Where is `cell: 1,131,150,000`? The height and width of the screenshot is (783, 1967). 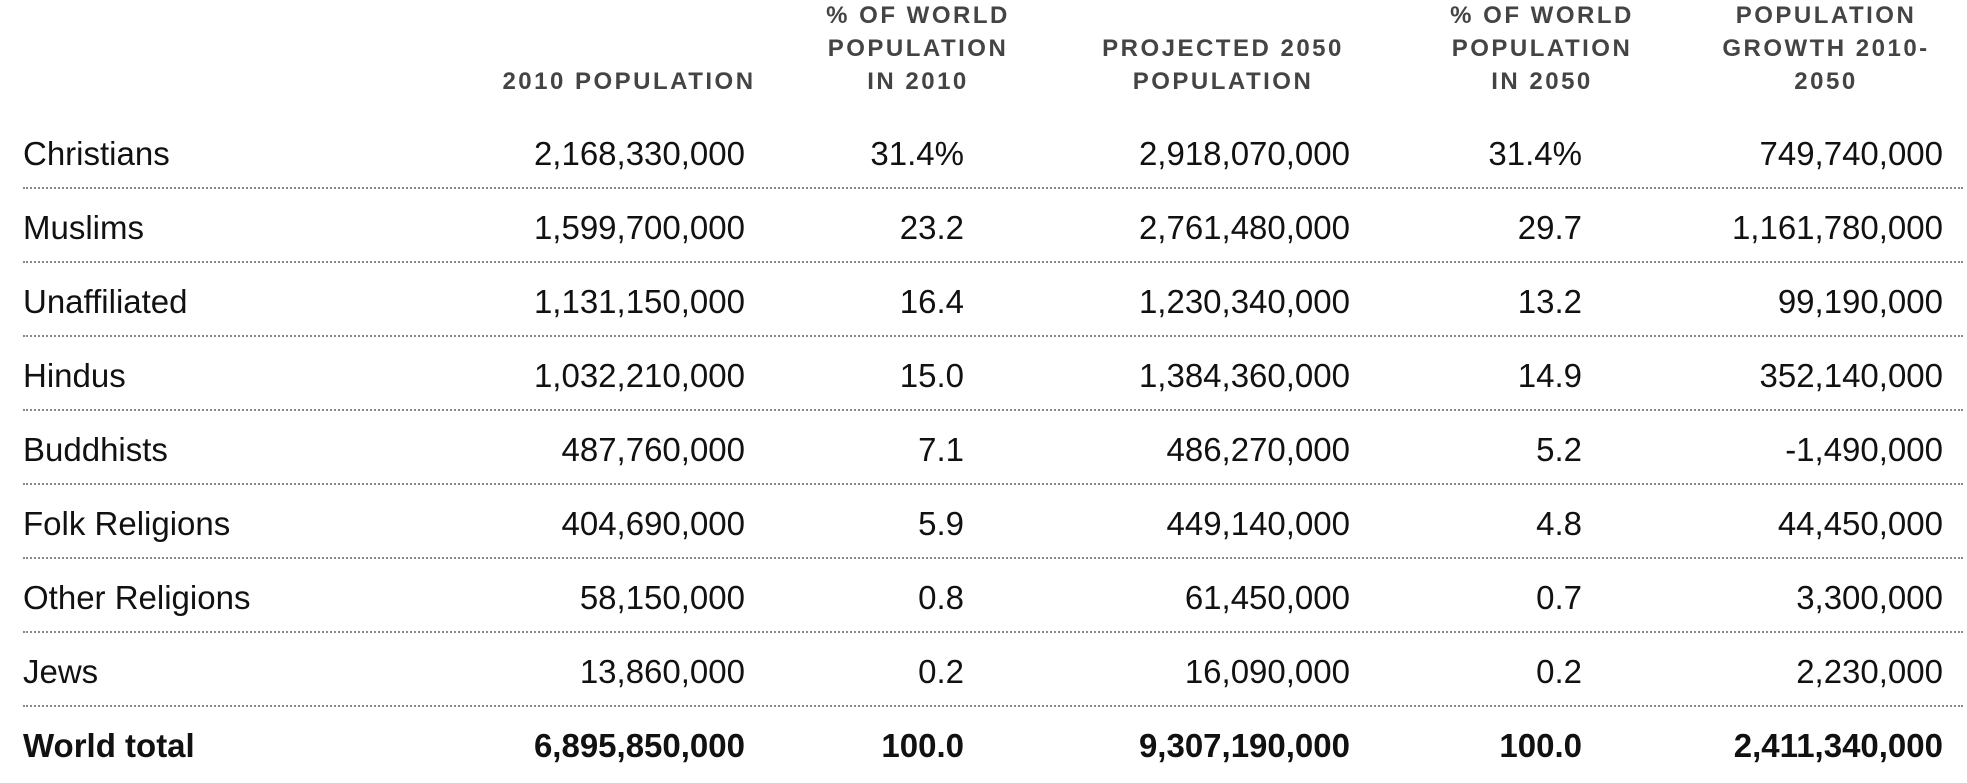 cell: 1,131,150,000 is located at coordinates (639, 301).